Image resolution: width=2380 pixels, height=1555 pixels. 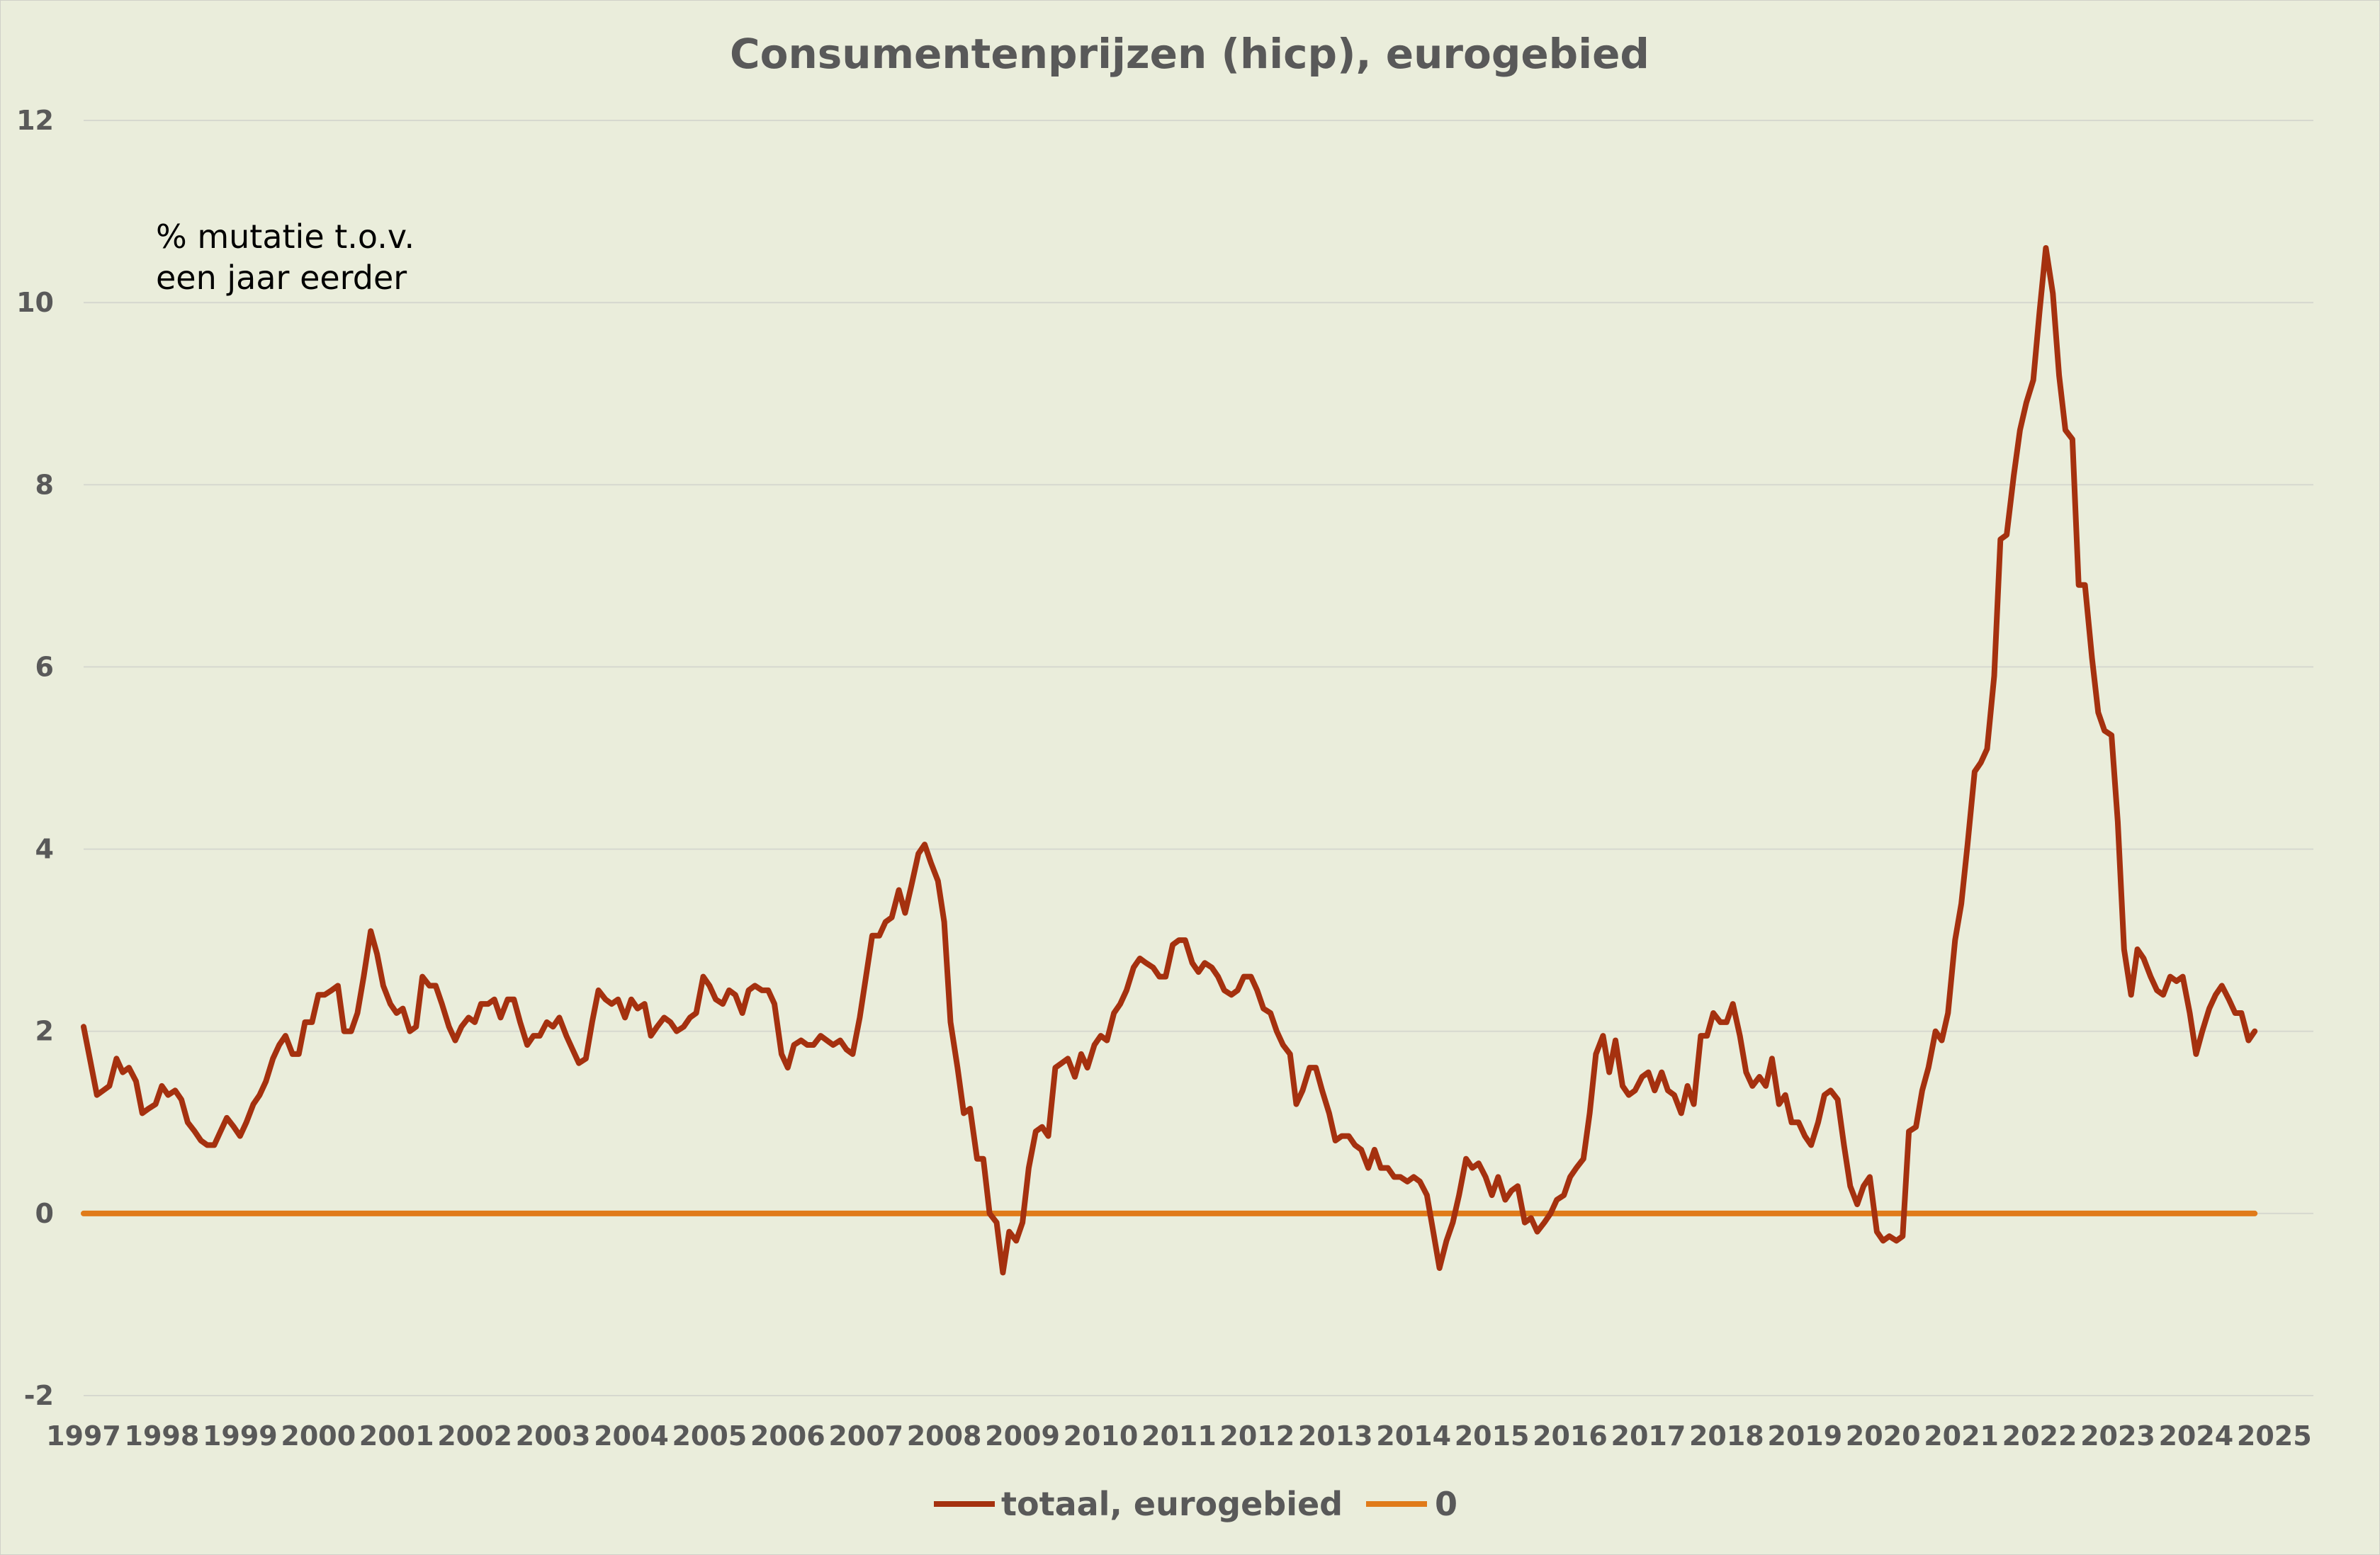 I want to click on x-tick-label: 2019, so click(x=1805, y=1436).